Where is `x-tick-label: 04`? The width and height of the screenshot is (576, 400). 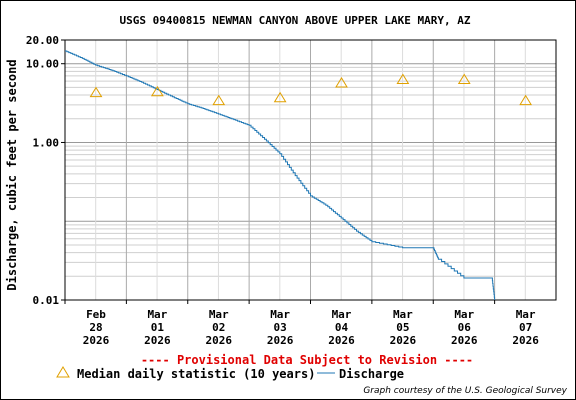 x-tick-label: 04 is located at coordinates (342, 327).